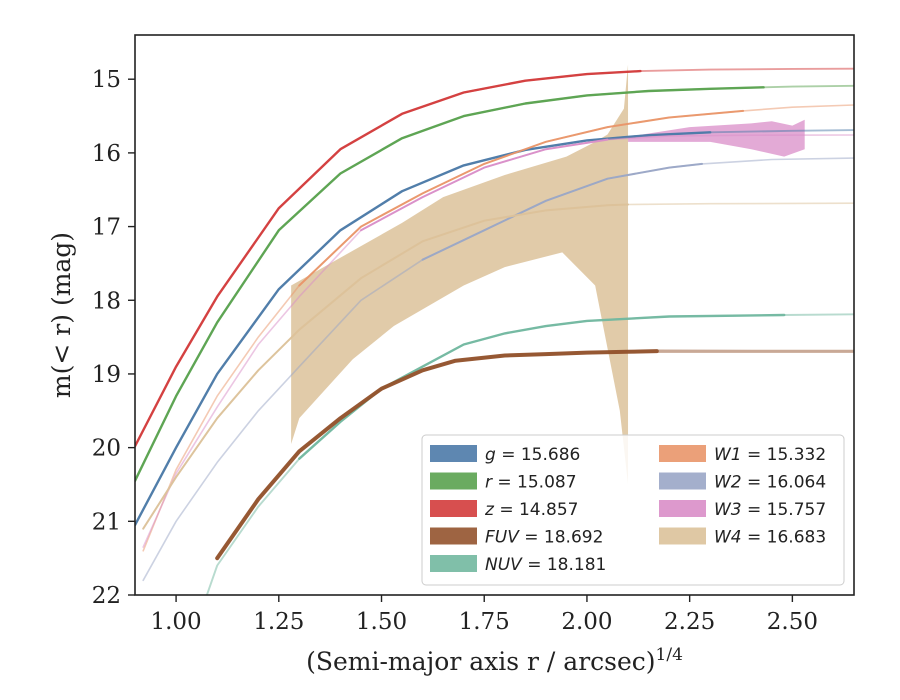 The image size is (900, 700). Describe the element at coordinates (586, 622) in the screenshot. I see `x-tick-label: 2.00` at that location.